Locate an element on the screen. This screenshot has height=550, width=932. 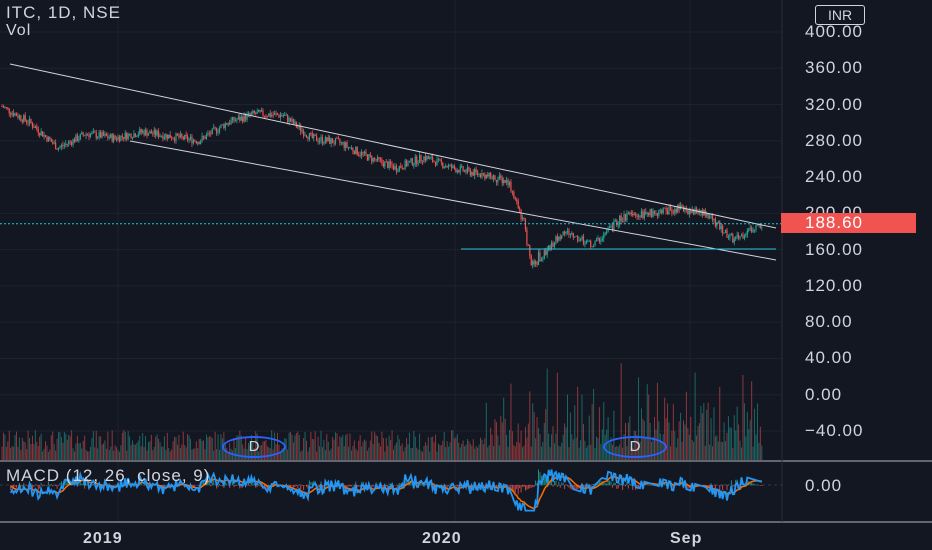
currency-button: INR is located at coordinates (840, 15).